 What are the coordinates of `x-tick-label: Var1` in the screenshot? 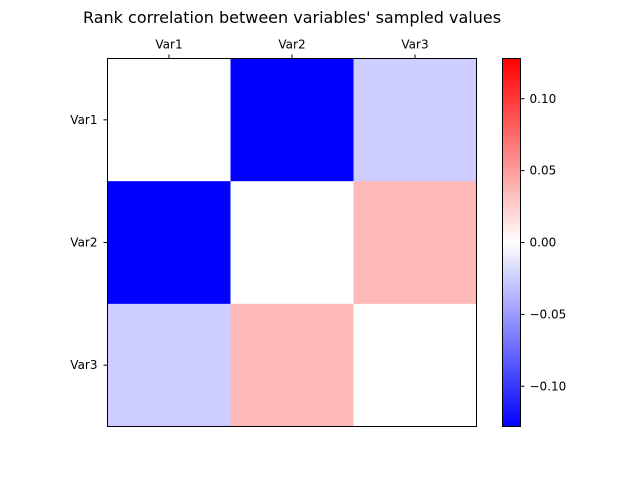 It's located at (168, 45).